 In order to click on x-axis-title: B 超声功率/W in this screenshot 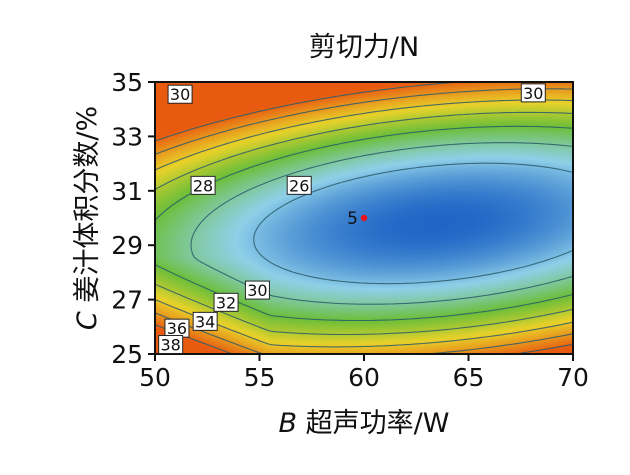, I will do `click(364, 423)`.